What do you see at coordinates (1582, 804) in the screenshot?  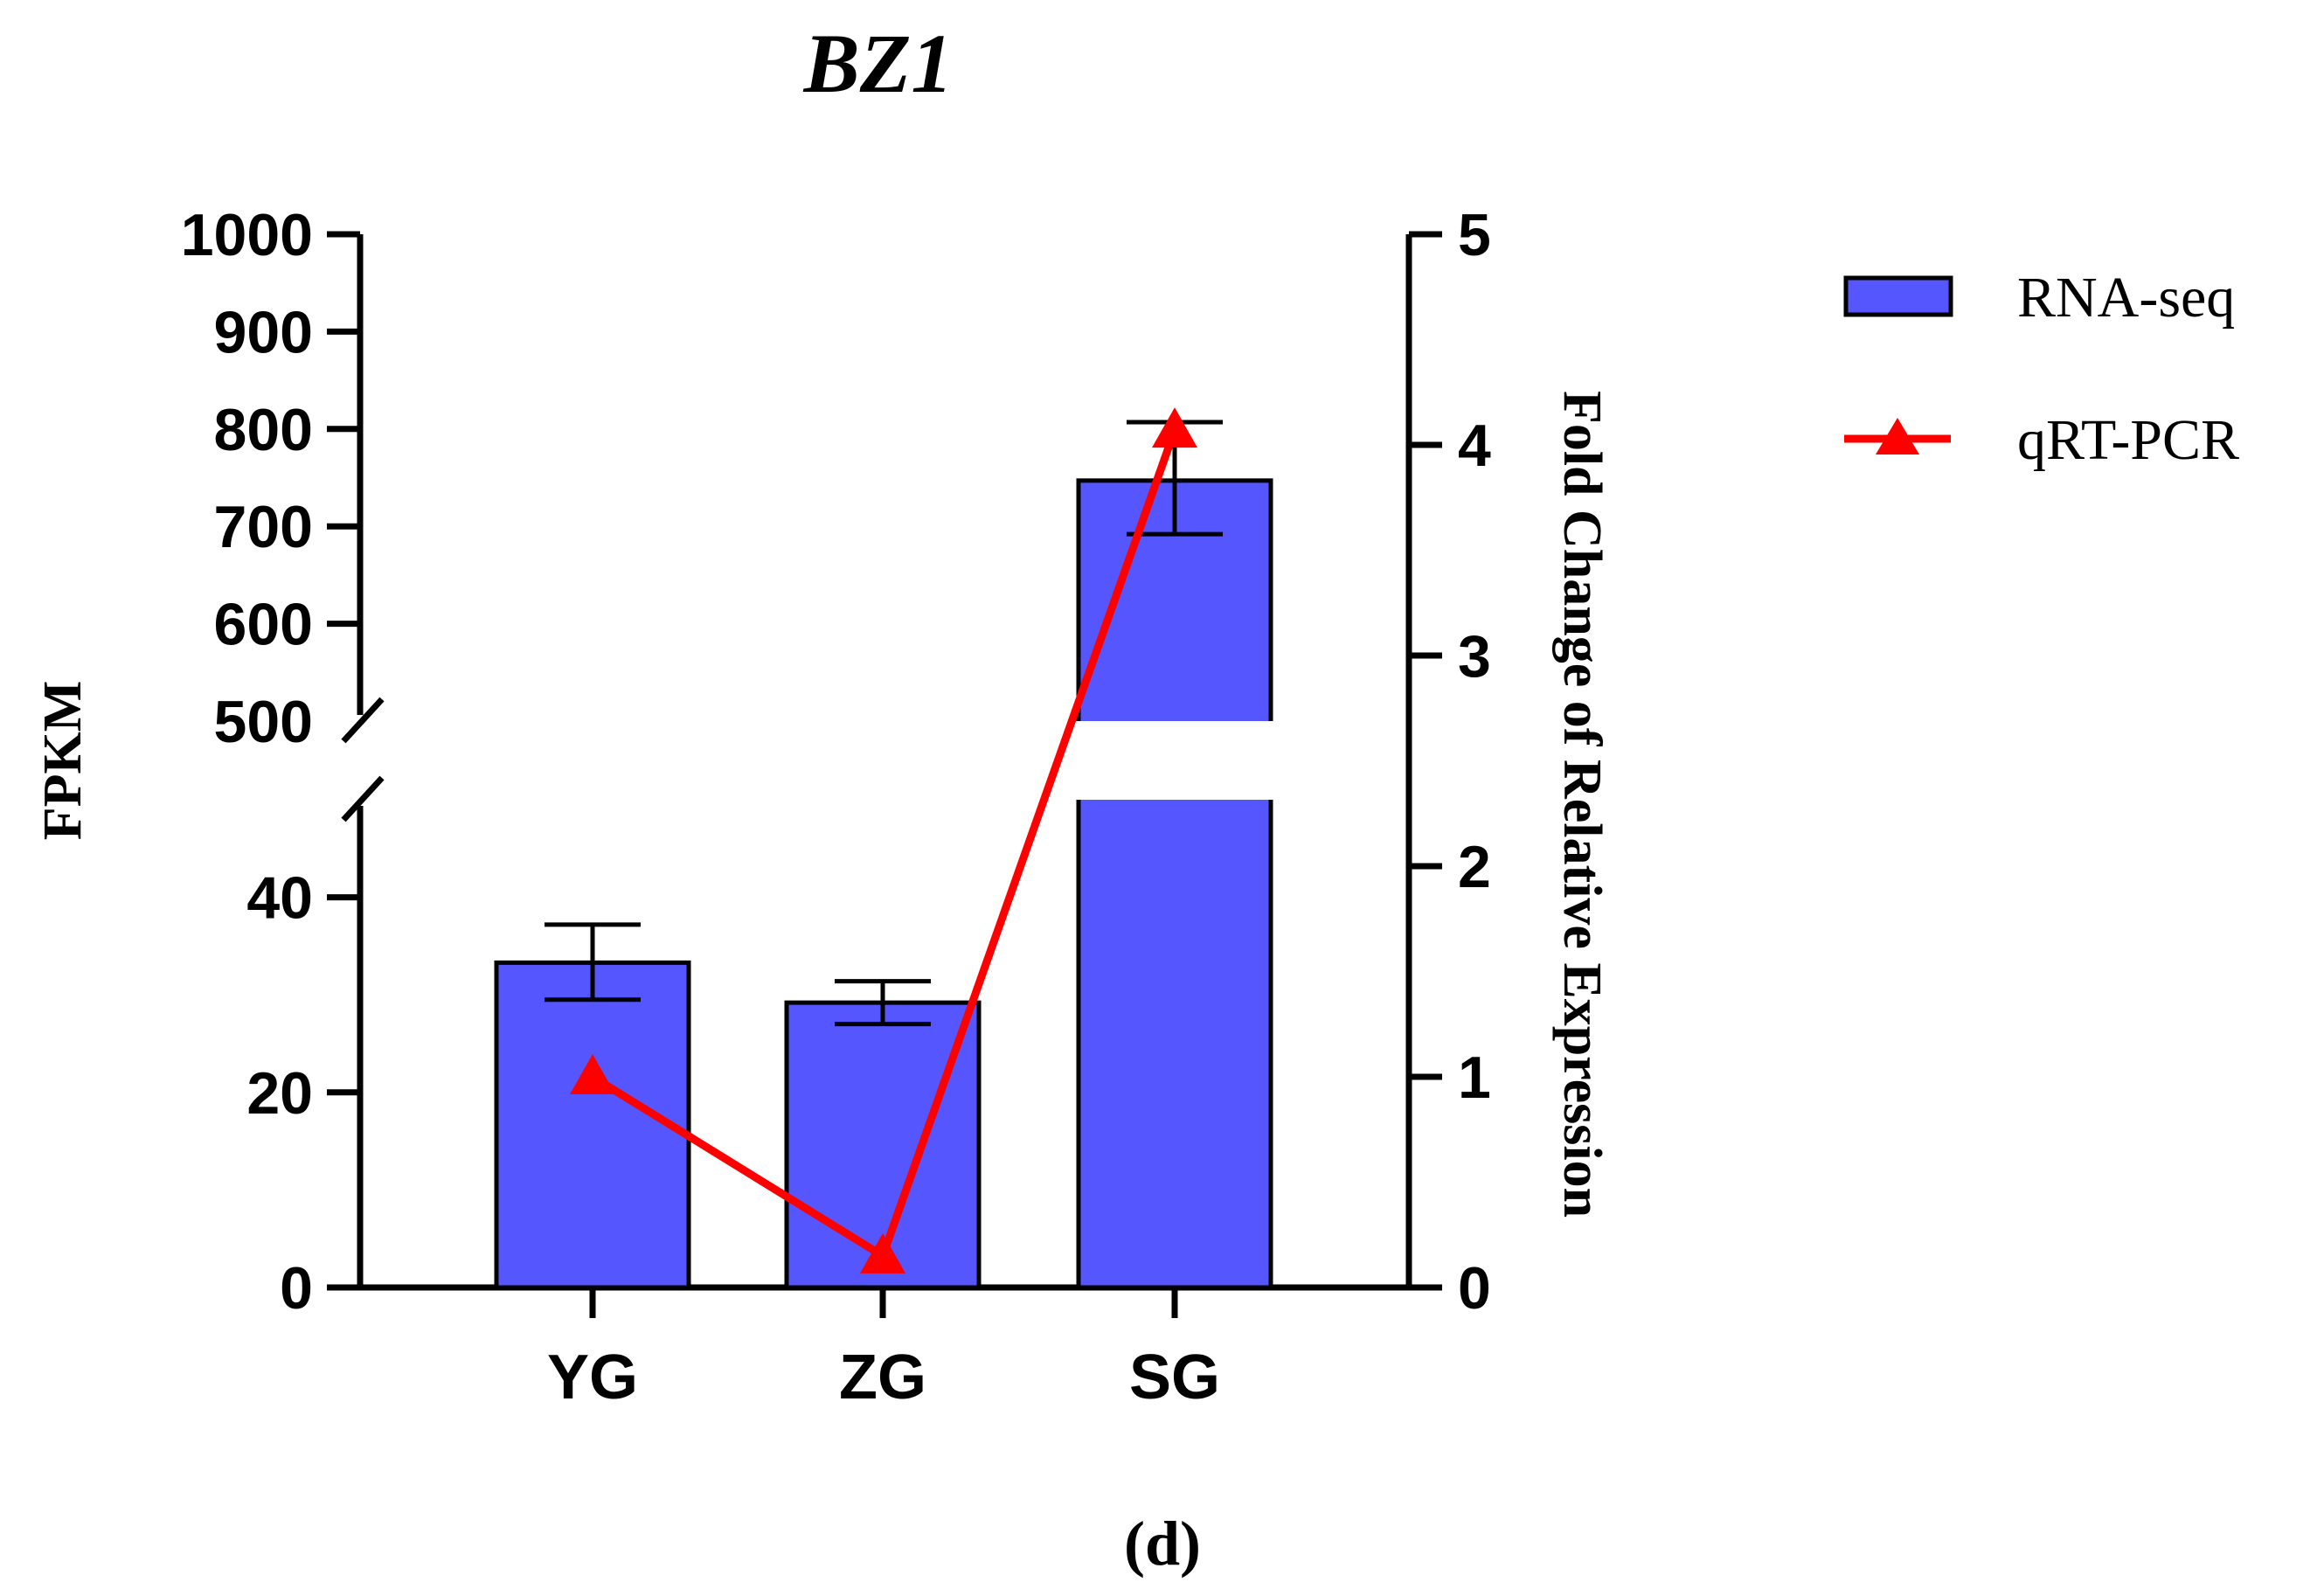 I see `right-axis-label: Fold Change of Relative Expression` at bounding box center [1582, 804].